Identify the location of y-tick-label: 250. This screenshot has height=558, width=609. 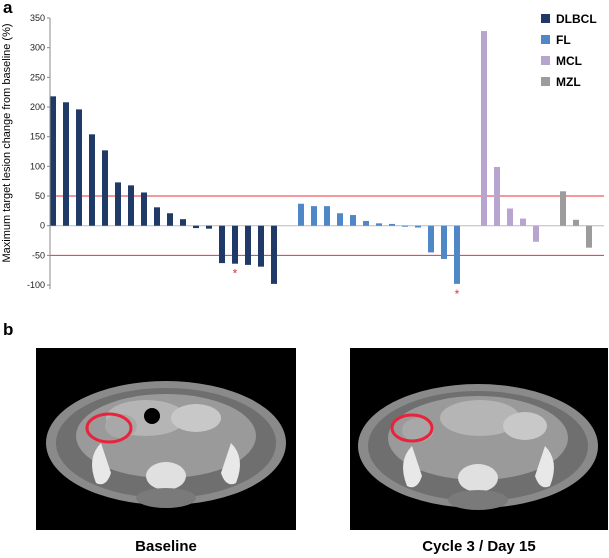
(37, 77).